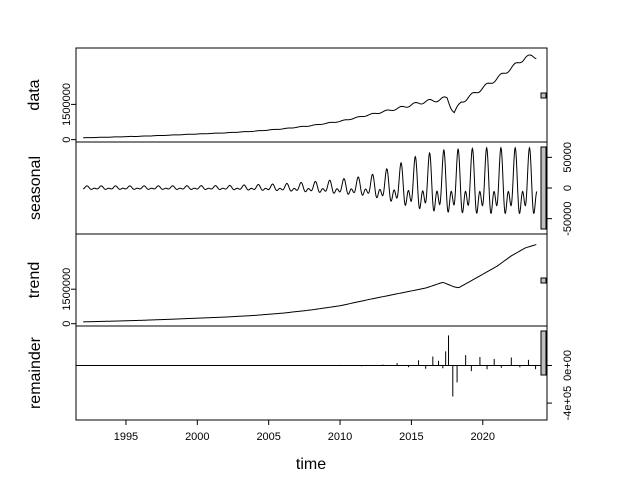 This screenshot has height=500, width=625. What do you see at coordinates (568, 188) in the screenshot?
I see `y-tick-label-seasonal: 0` at bounding box center [568, 188].